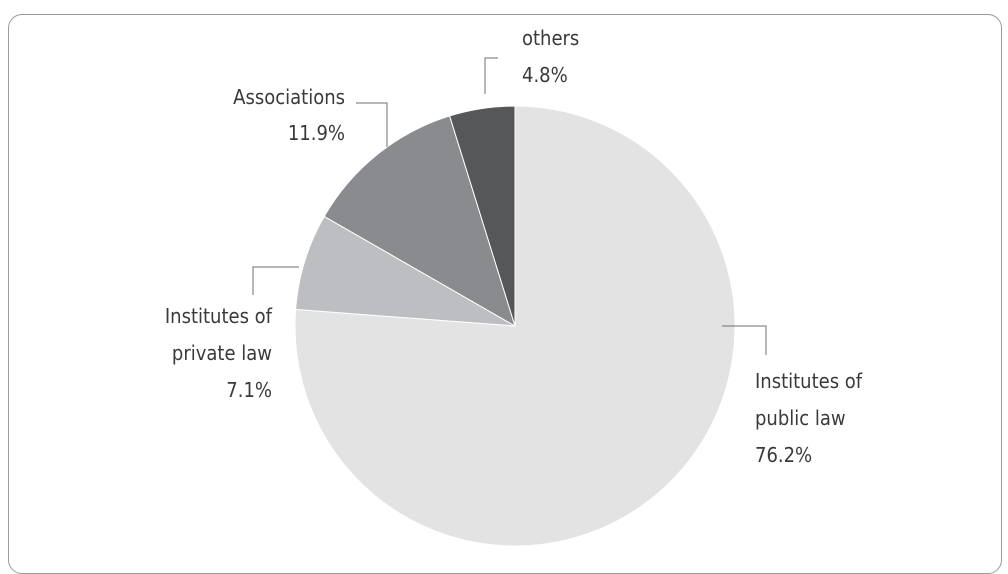 The height and width of the screenshot is (574, 1008). Describe the element at coordinates (275, 280) in the screenshot. I see `leader-line-private-law` at that location.